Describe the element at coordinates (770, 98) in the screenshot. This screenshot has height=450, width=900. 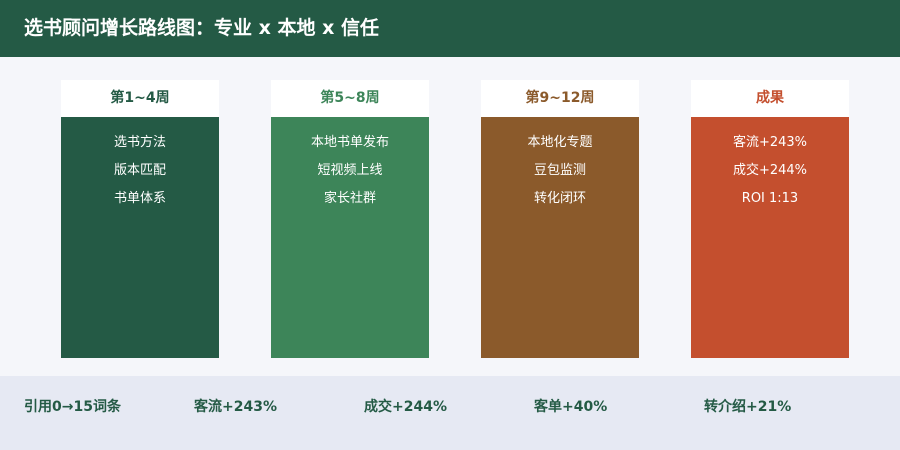
I see `phase-label: 成果` at that location.